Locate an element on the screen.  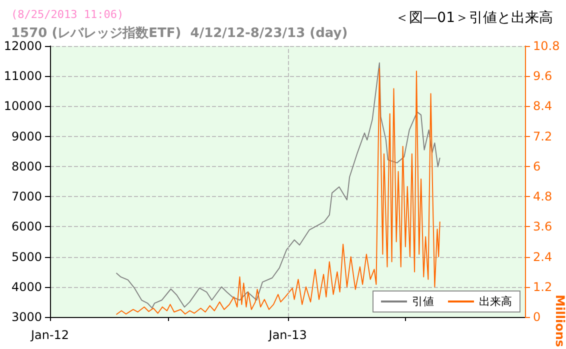
y2-tick-label: 3.6 is located at coordinates (542, 227).